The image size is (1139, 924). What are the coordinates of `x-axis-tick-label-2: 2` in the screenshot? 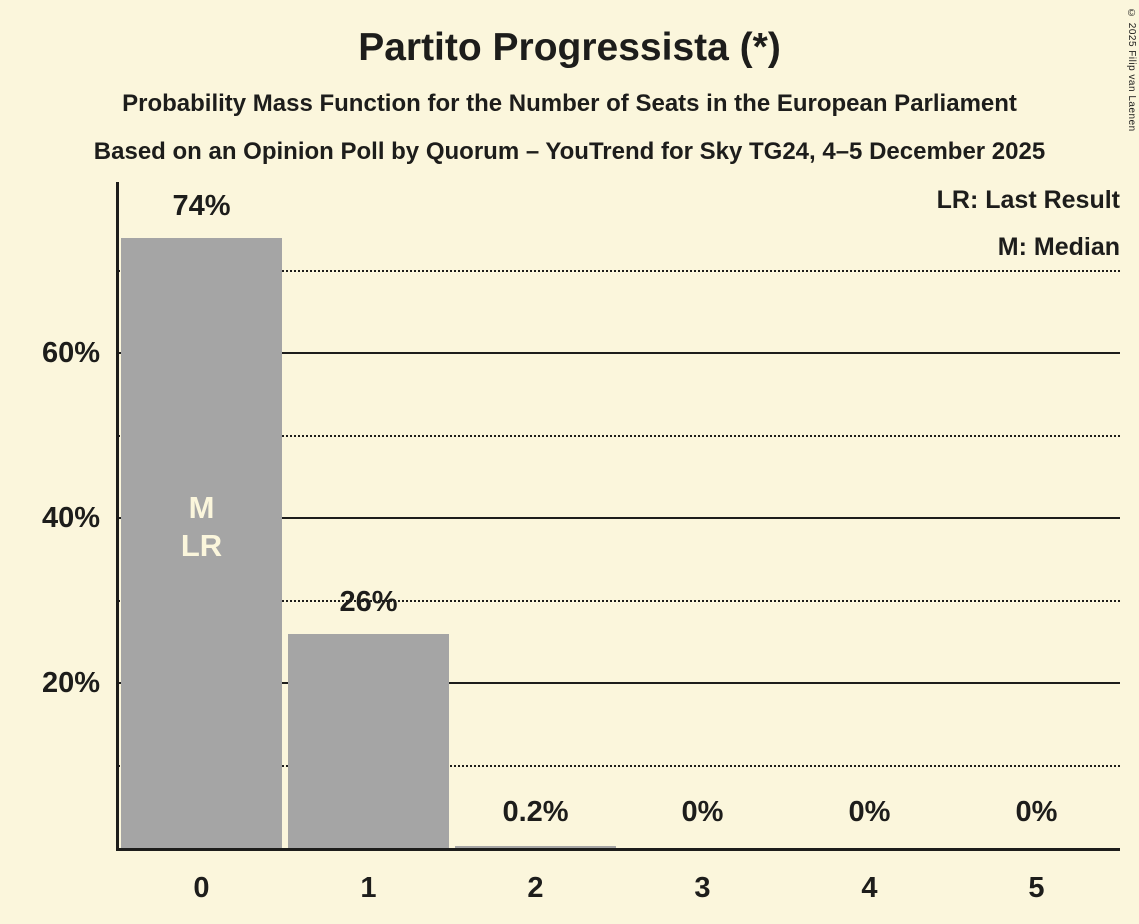 It's located at (535, 888).